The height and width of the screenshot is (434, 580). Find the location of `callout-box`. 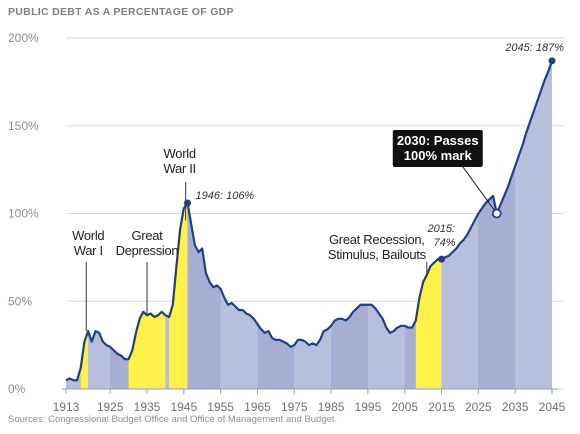

callout-box is located at coordinates (437, 148).